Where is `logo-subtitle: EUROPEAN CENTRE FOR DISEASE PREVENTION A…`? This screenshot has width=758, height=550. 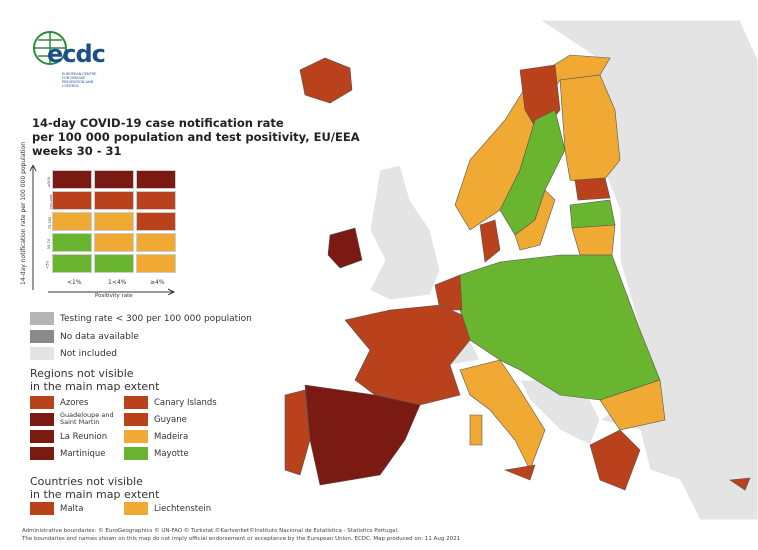 logo-subtitle: EUROPEAN CENTRE FOR DISEASE PREVENTION A… is located at coordinates (79, 80).